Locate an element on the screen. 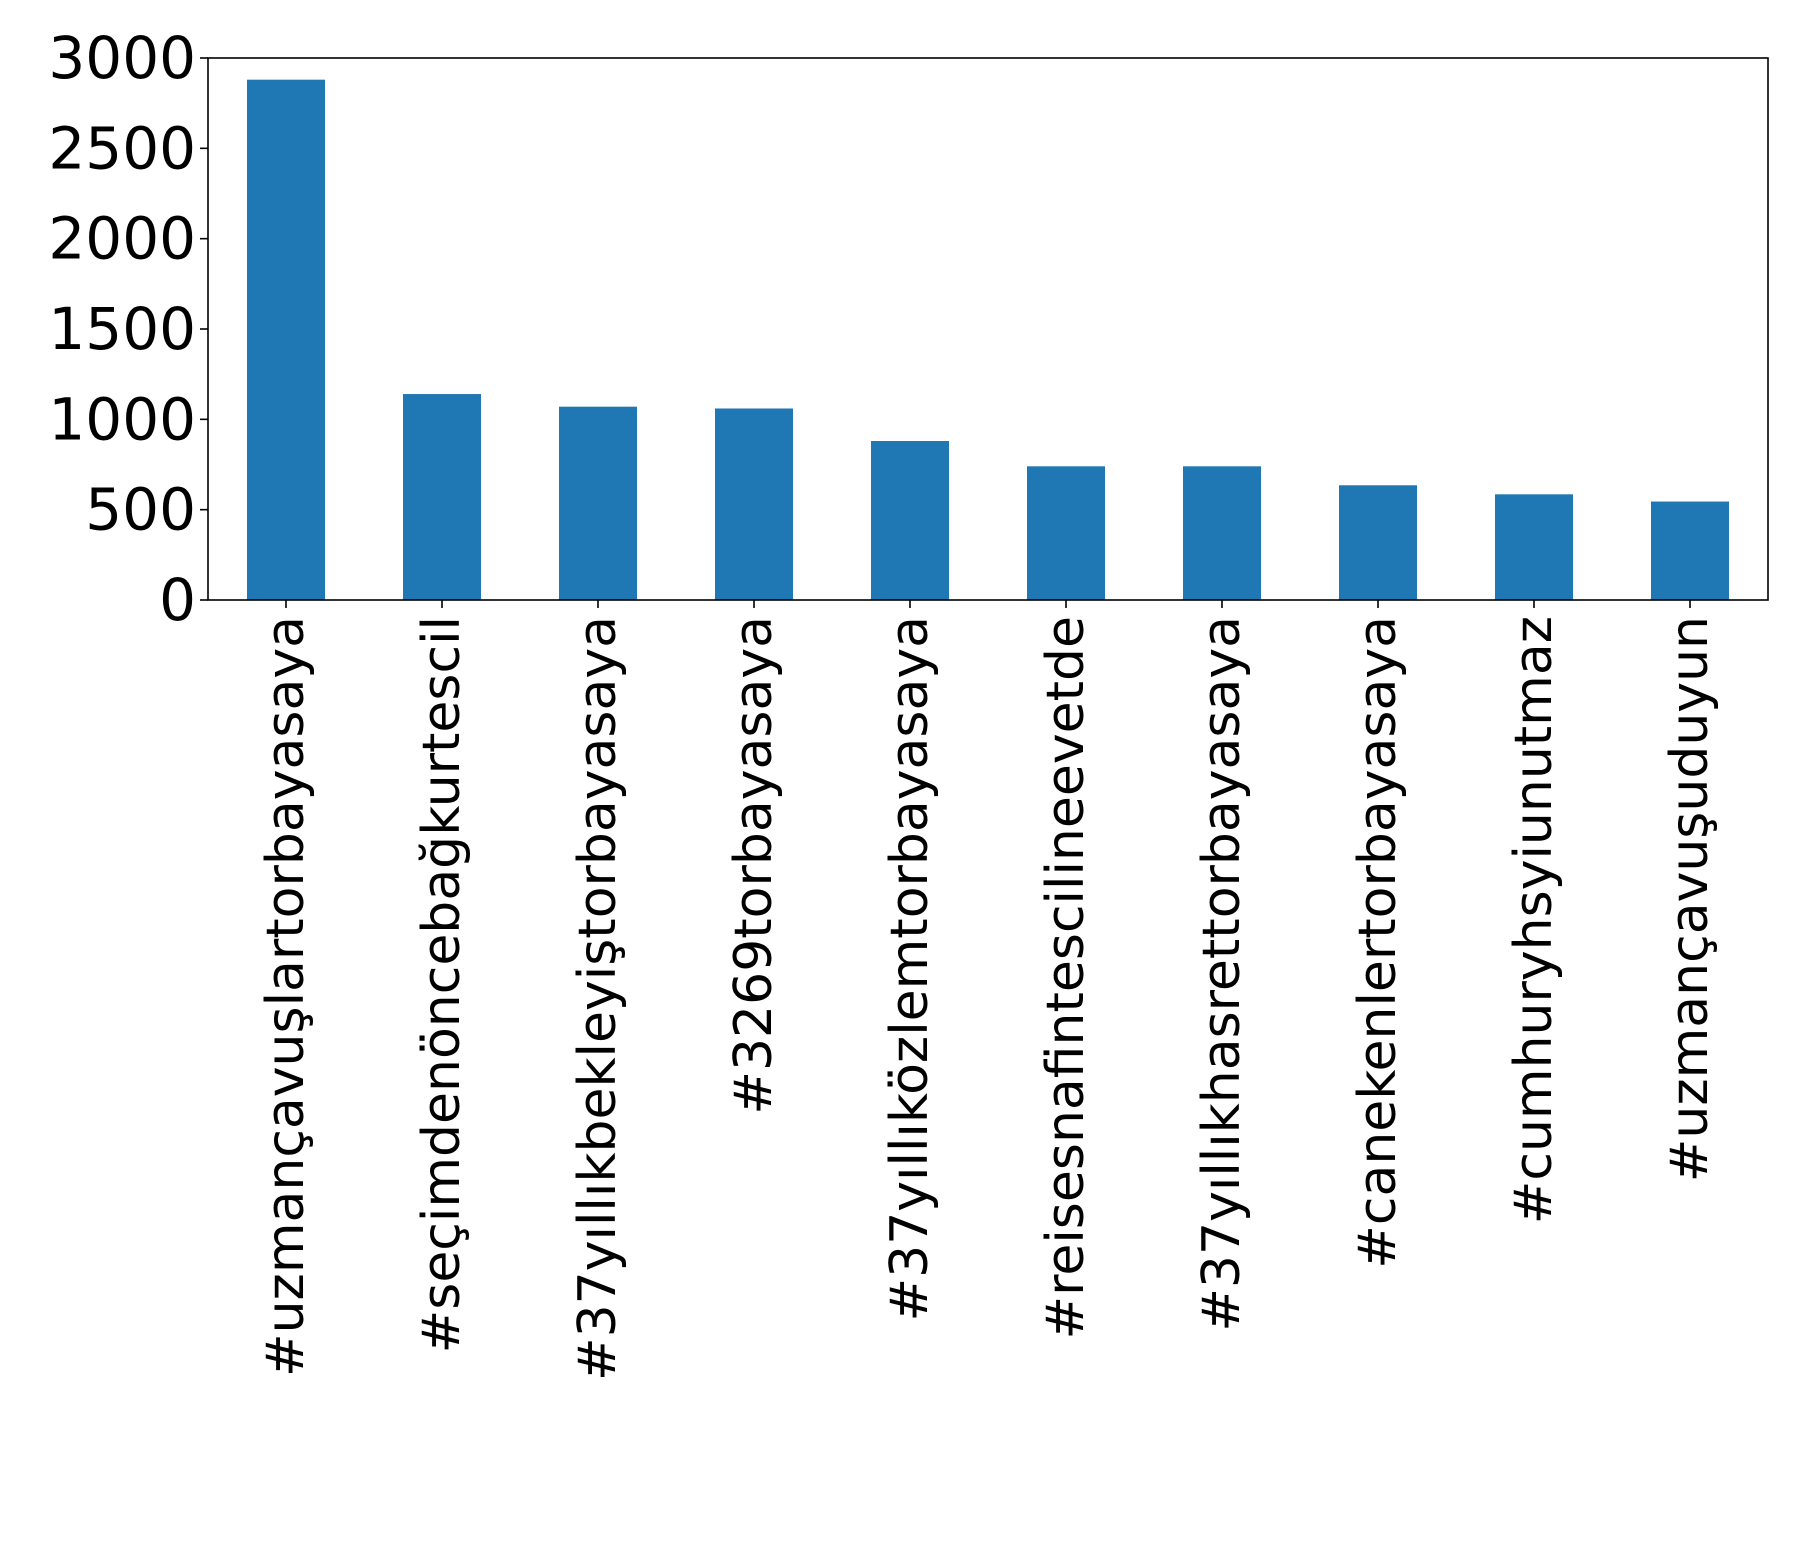  y-axis: 0 500 1000 1500 2000 2500 3000 is located at coordinates (128, 329).